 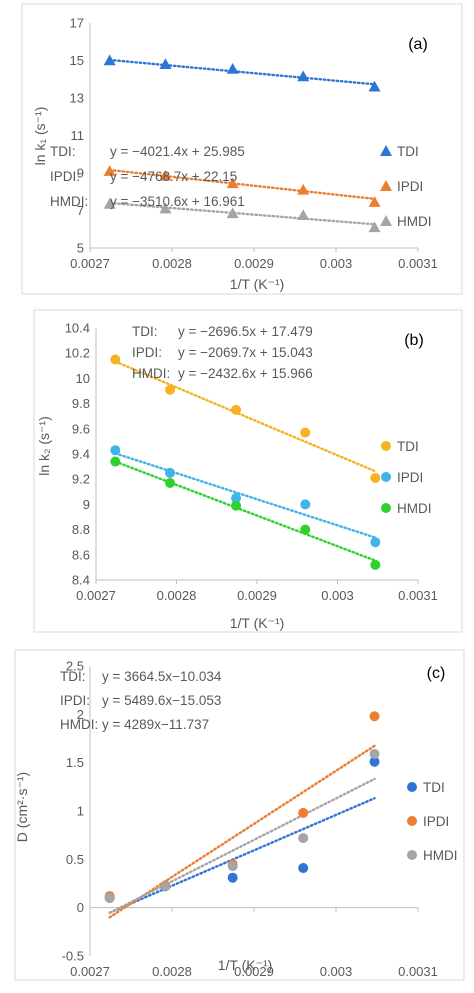 I want to click on y-tick-label: 11, so click(x=78, y=135).